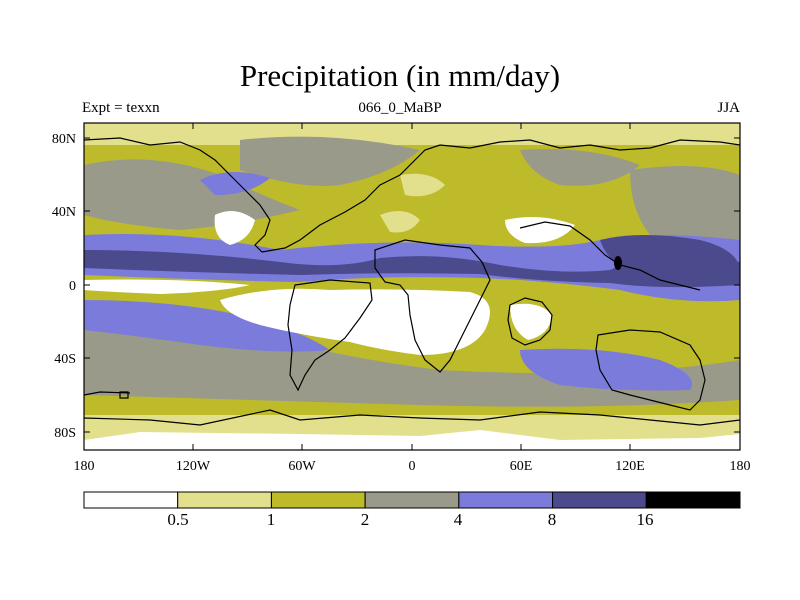  I want to click on xlabel-180e: 180, so click(740, 466).